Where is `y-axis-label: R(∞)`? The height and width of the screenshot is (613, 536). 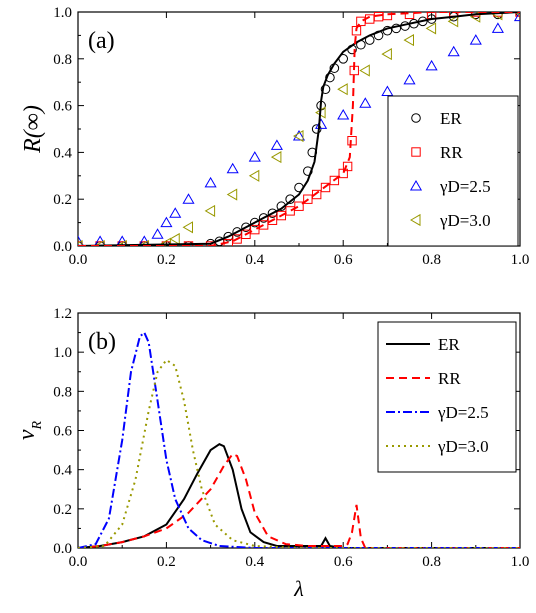 y-axis-label: R(∞) is located at coordinates (33, 129).